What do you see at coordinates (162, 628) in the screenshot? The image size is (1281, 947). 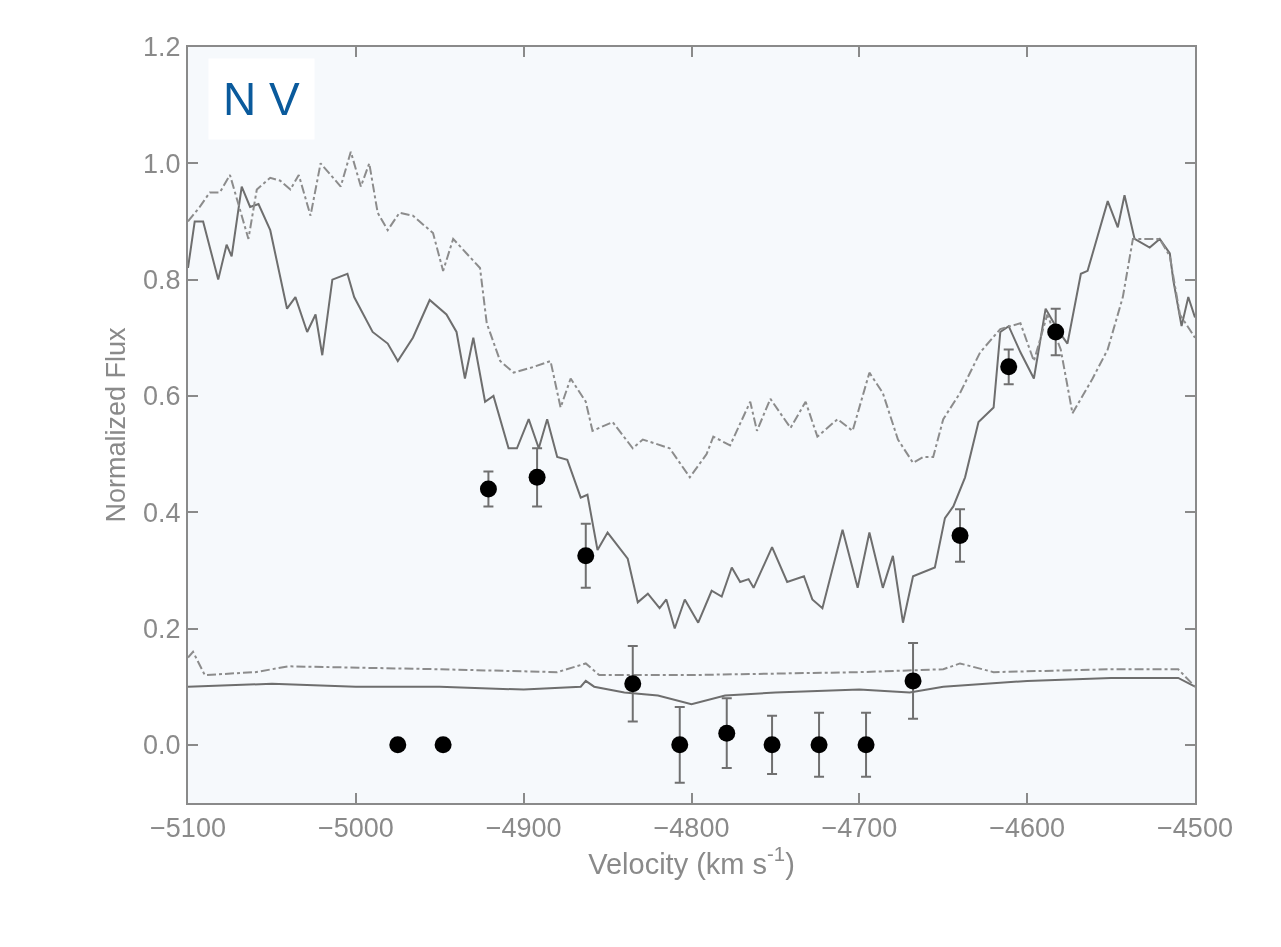 I see `y-tick-label: 0.2` at bounding box center [162, 628].